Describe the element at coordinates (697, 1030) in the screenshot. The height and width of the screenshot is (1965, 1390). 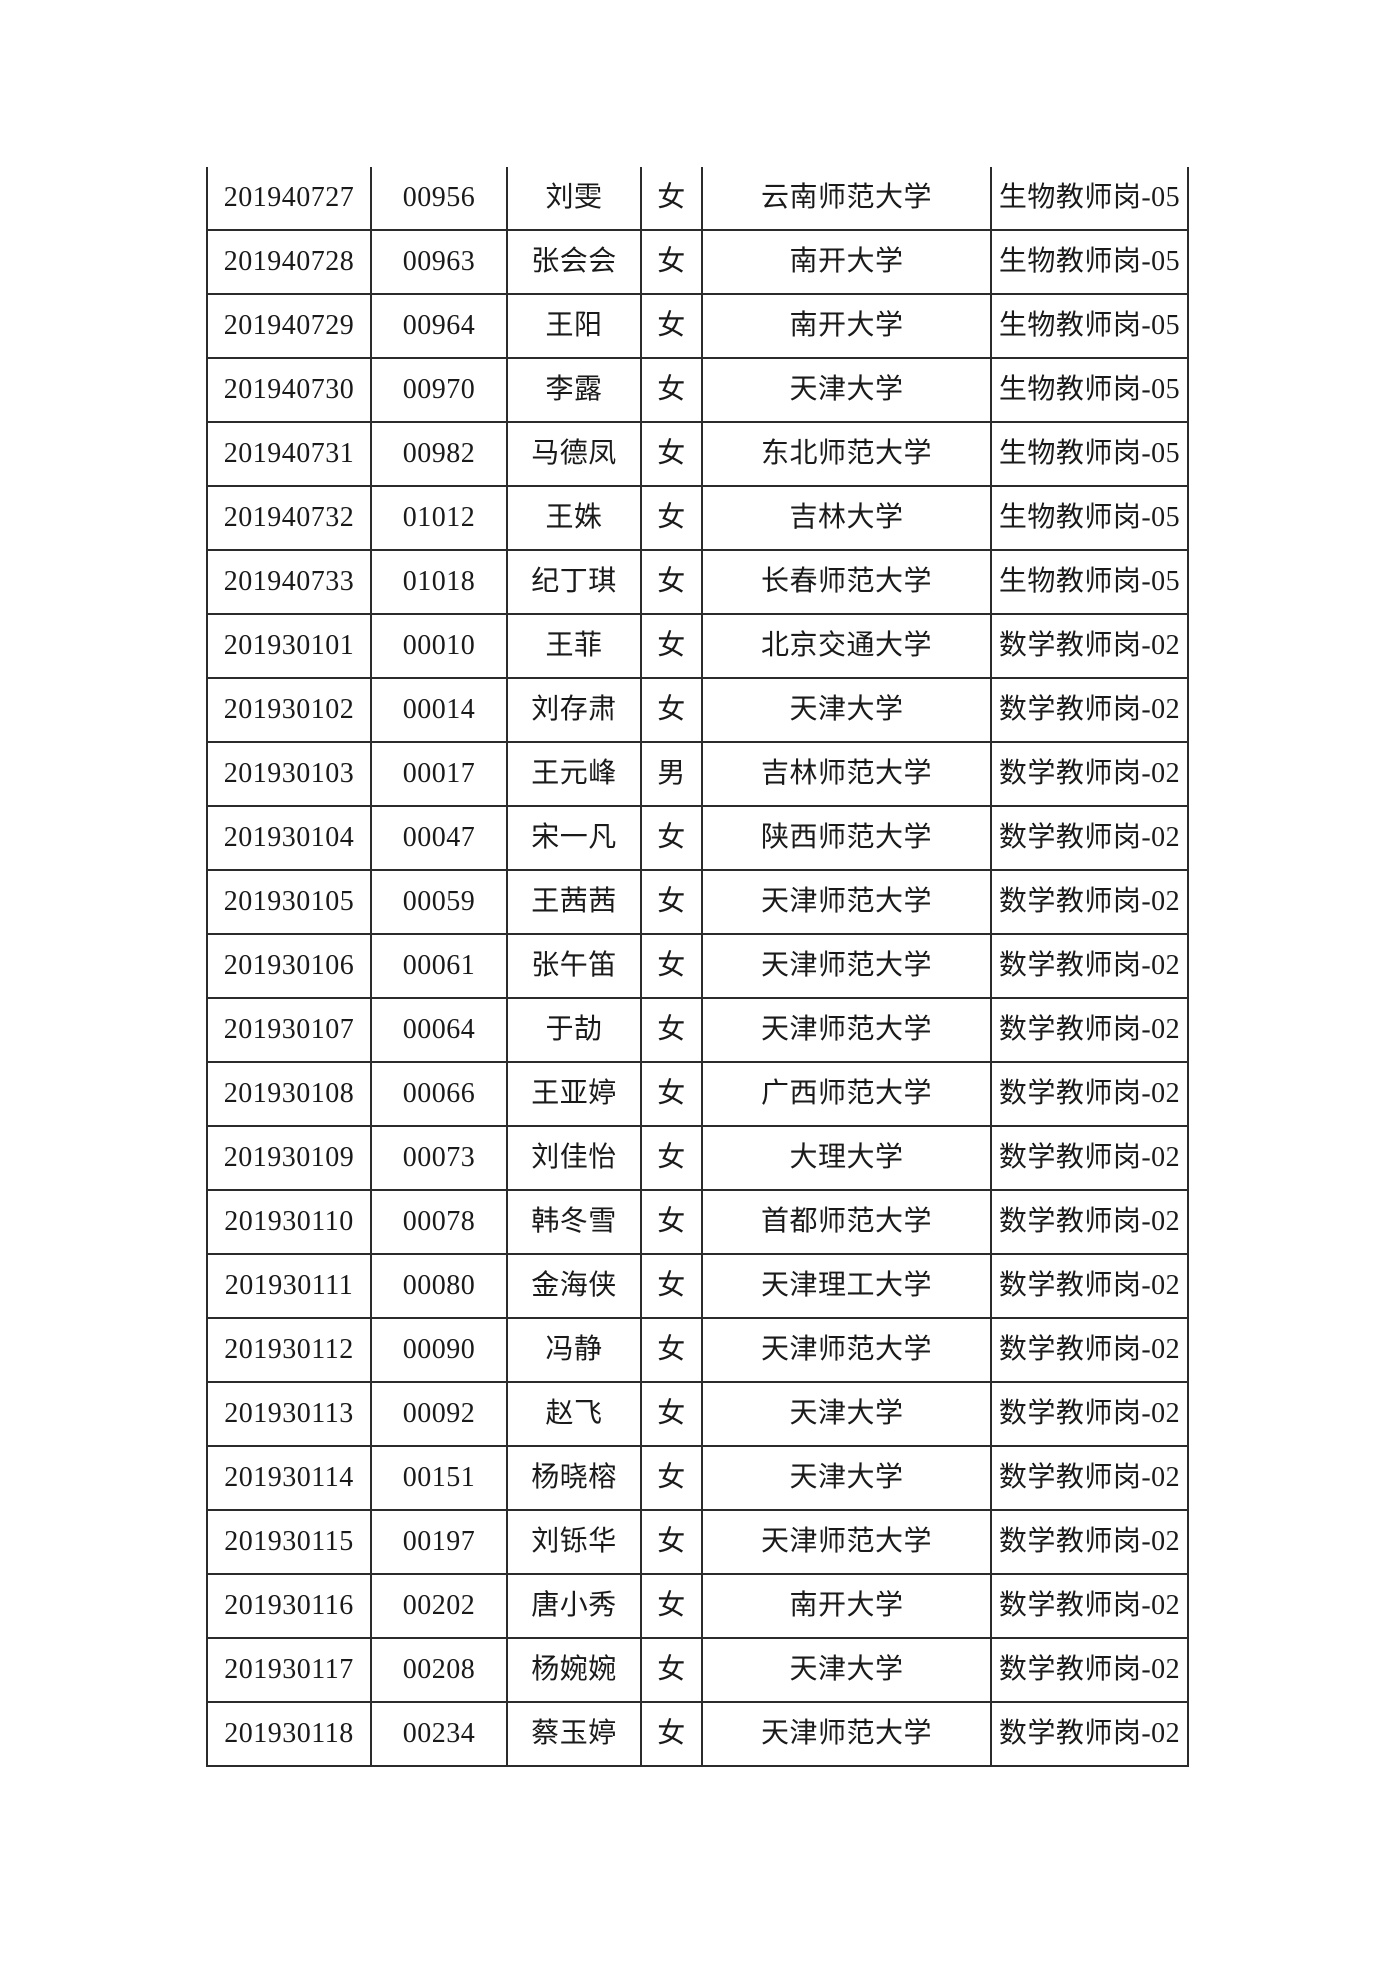
I see `table-row: 201930107 00064 于劼 女 天津师范大学 数学教师岗-02` at that location.